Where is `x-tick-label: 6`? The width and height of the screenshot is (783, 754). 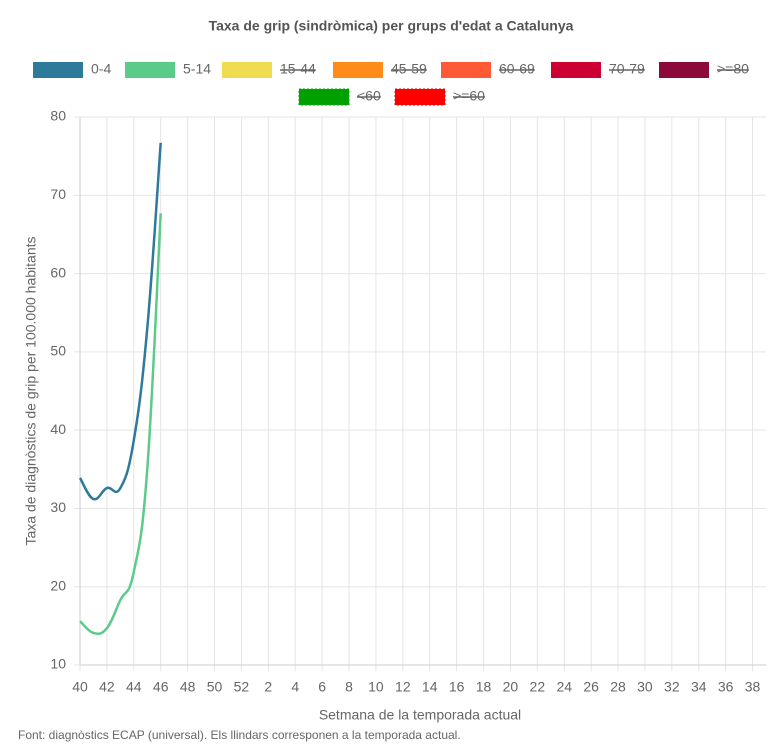
x-tick-label: 6 is located at coordinates (322, 687).